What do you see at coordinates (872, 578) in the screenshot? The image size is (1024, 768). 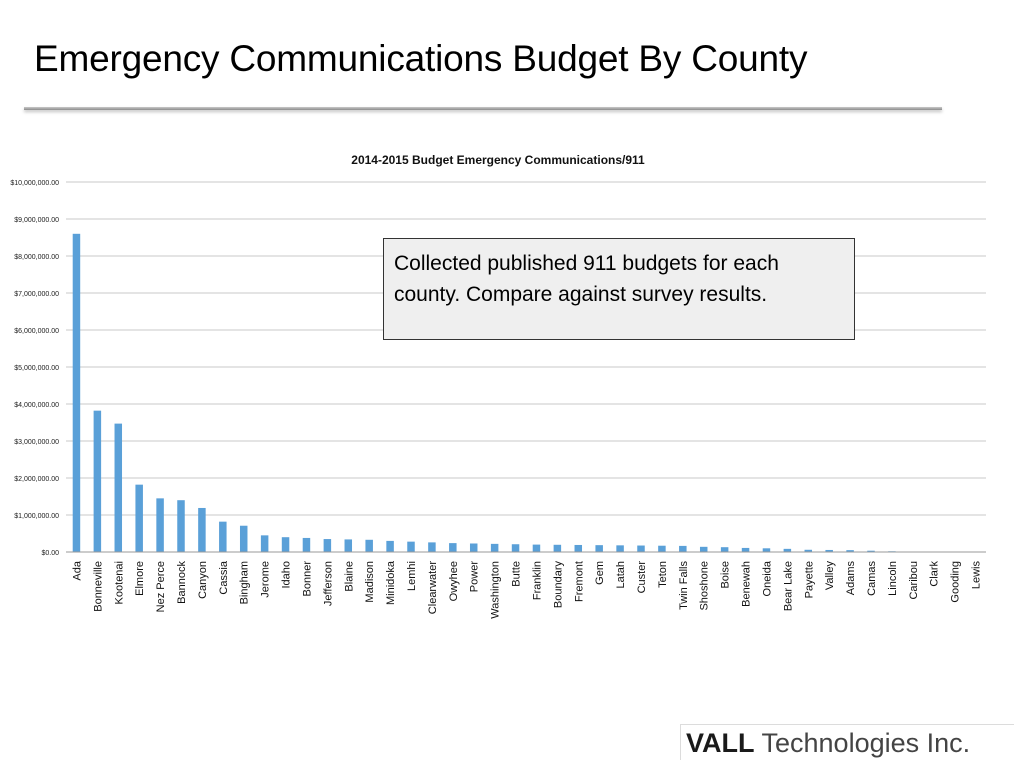 I see `x-tick-label: Camas` at bounding box center [872, 578].